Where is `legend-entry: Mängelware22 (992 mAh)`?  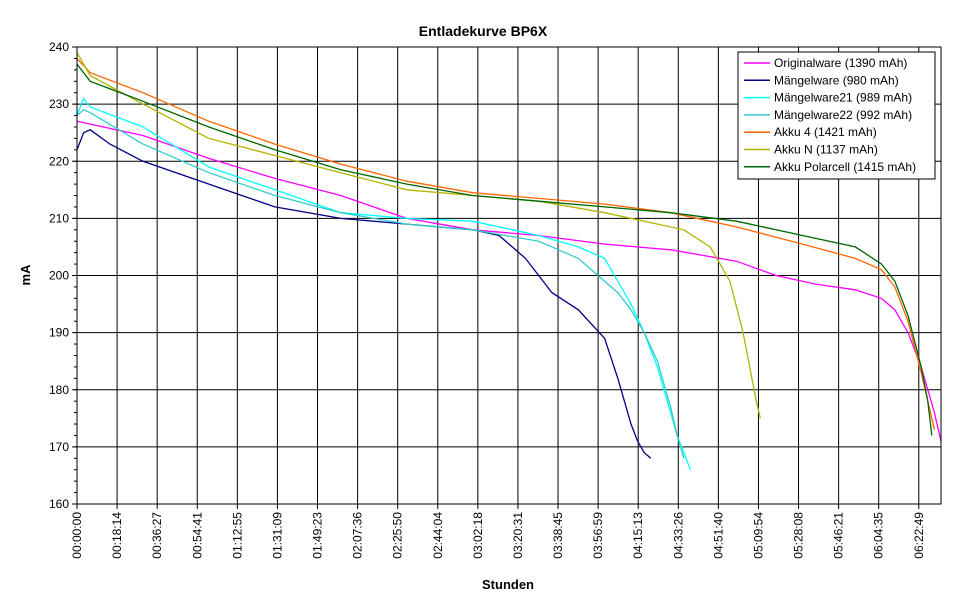
legend-entry: Mängelware22 (992 mAh) is located at coordinates (843, 115).